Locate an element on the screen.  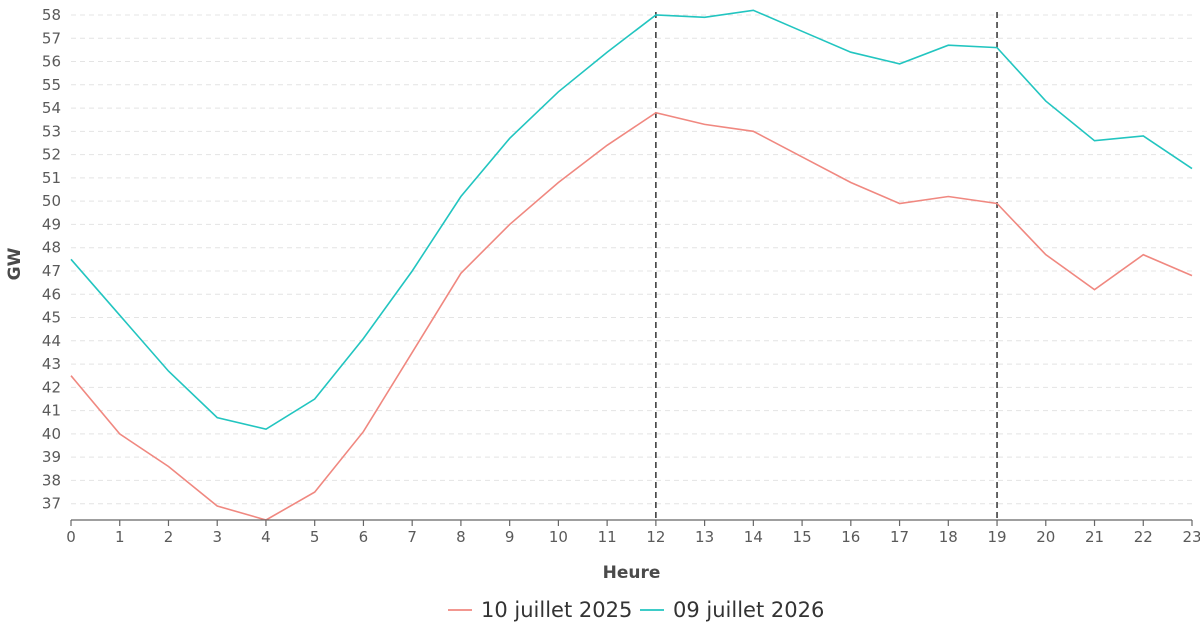
x-tick-label: 8 is located at coordinates (461, 537).